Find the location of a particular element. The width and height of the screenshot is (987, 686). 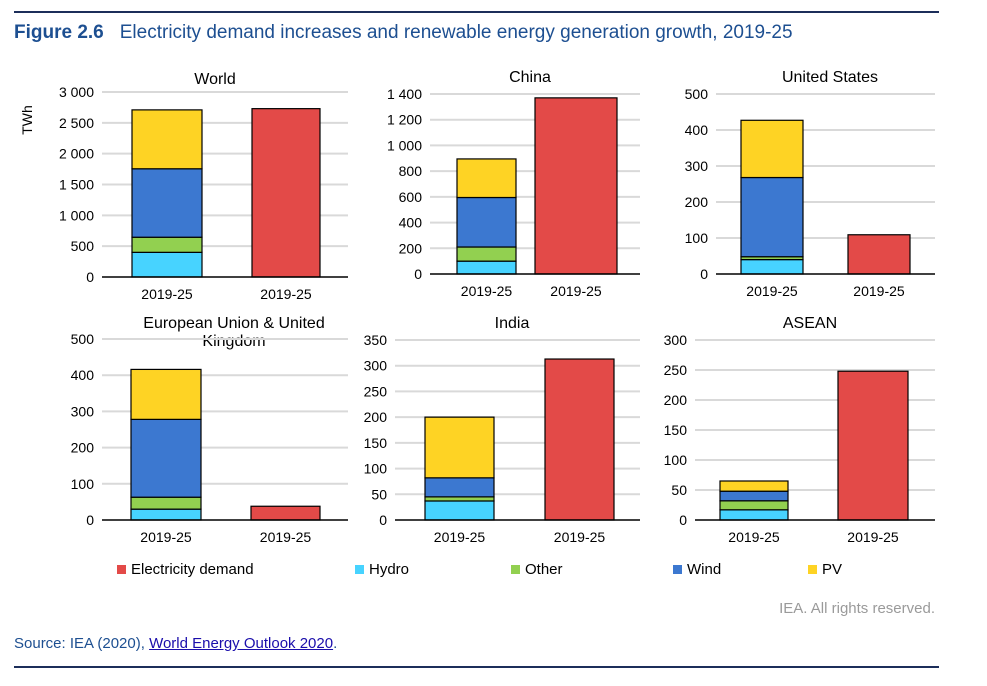

legend-label: Wind is located at coordinates (704, 569).